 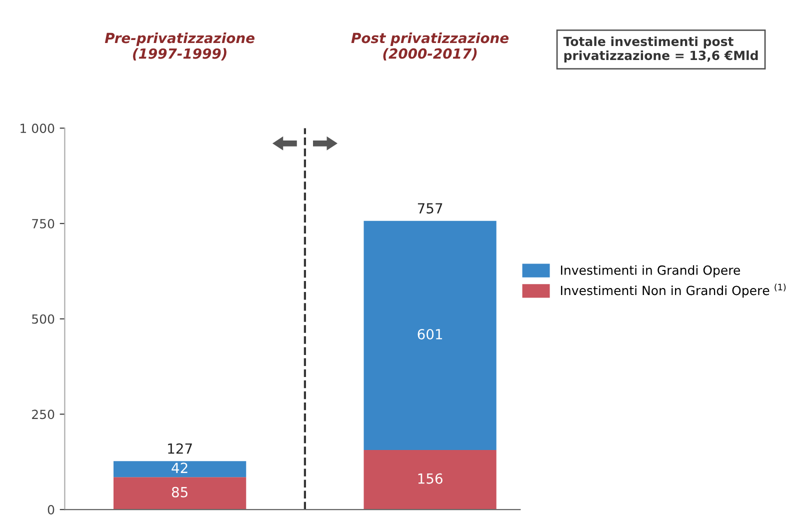 What do you see at coordinates (660, 49) in the screenshot?
I see `text: Totale investimenti post privatizzazione = 13,6 €Mld` at bounding box center [660, 49].